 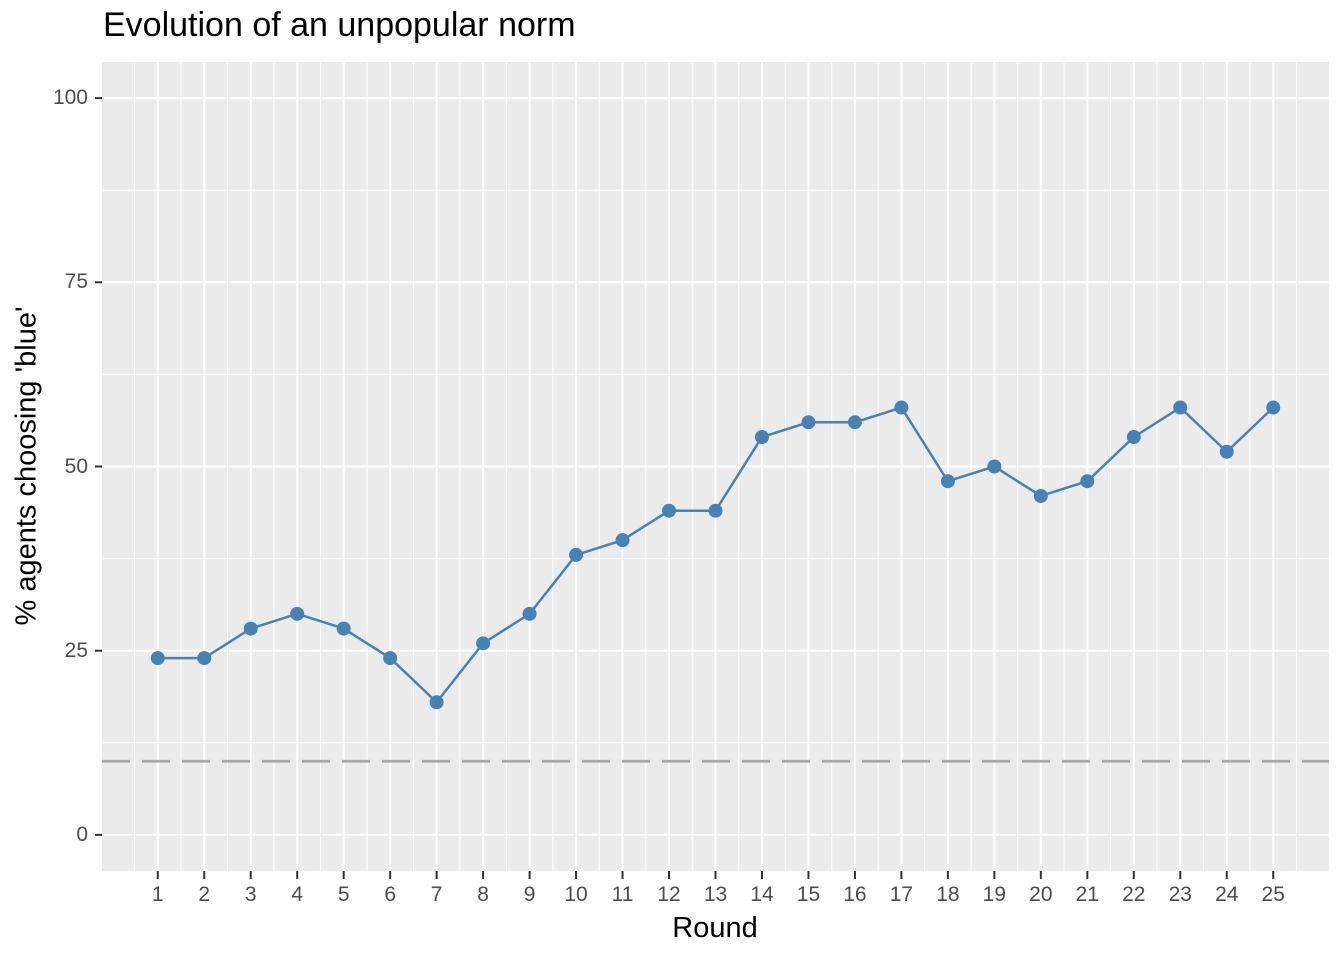 I want to click on y-tick-label: 0, so click(x=82, y=834).